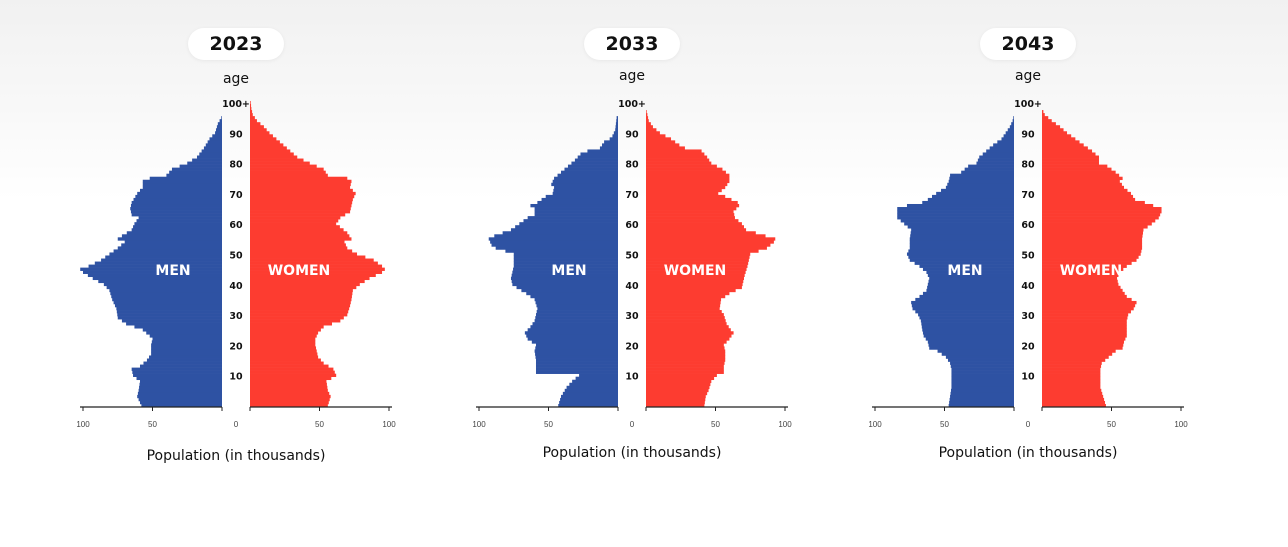  What do you see at coordinates (1091, 271) in the screenshot?
I see `women-label: WOMEN` at bounding box center [1091, 271].